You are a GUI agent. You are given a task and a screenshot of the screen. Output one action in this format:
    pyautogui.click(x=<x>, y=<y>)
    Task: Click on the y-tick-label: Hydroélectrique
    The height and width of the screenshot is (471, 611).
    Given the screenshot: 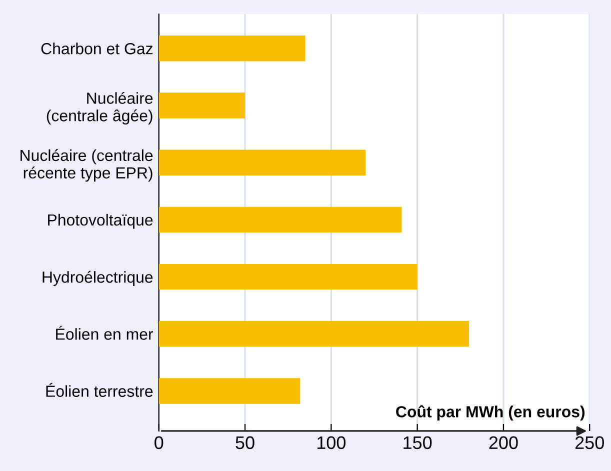 What is the action you would take?
    pyautogui.click(x=97, y=278)
    